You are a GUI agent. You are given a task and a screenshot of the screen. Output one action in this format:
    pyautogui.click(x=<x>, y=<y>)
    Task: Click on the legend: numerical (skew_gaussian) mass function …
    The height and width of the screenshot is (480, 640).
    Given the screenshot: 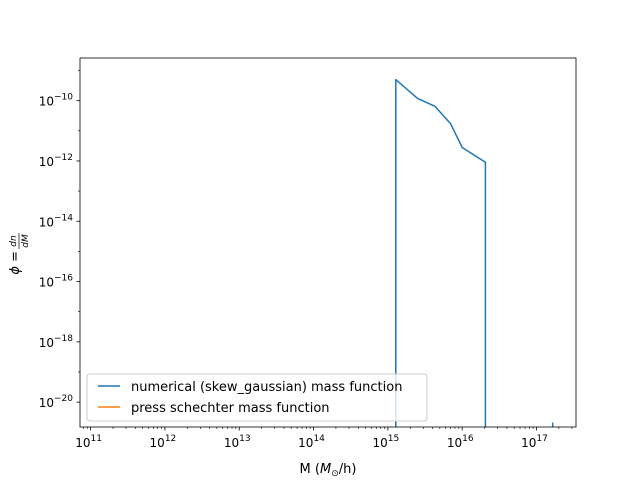 What is the action you would take?
    pyautogui.click(x=257, y=397)
    